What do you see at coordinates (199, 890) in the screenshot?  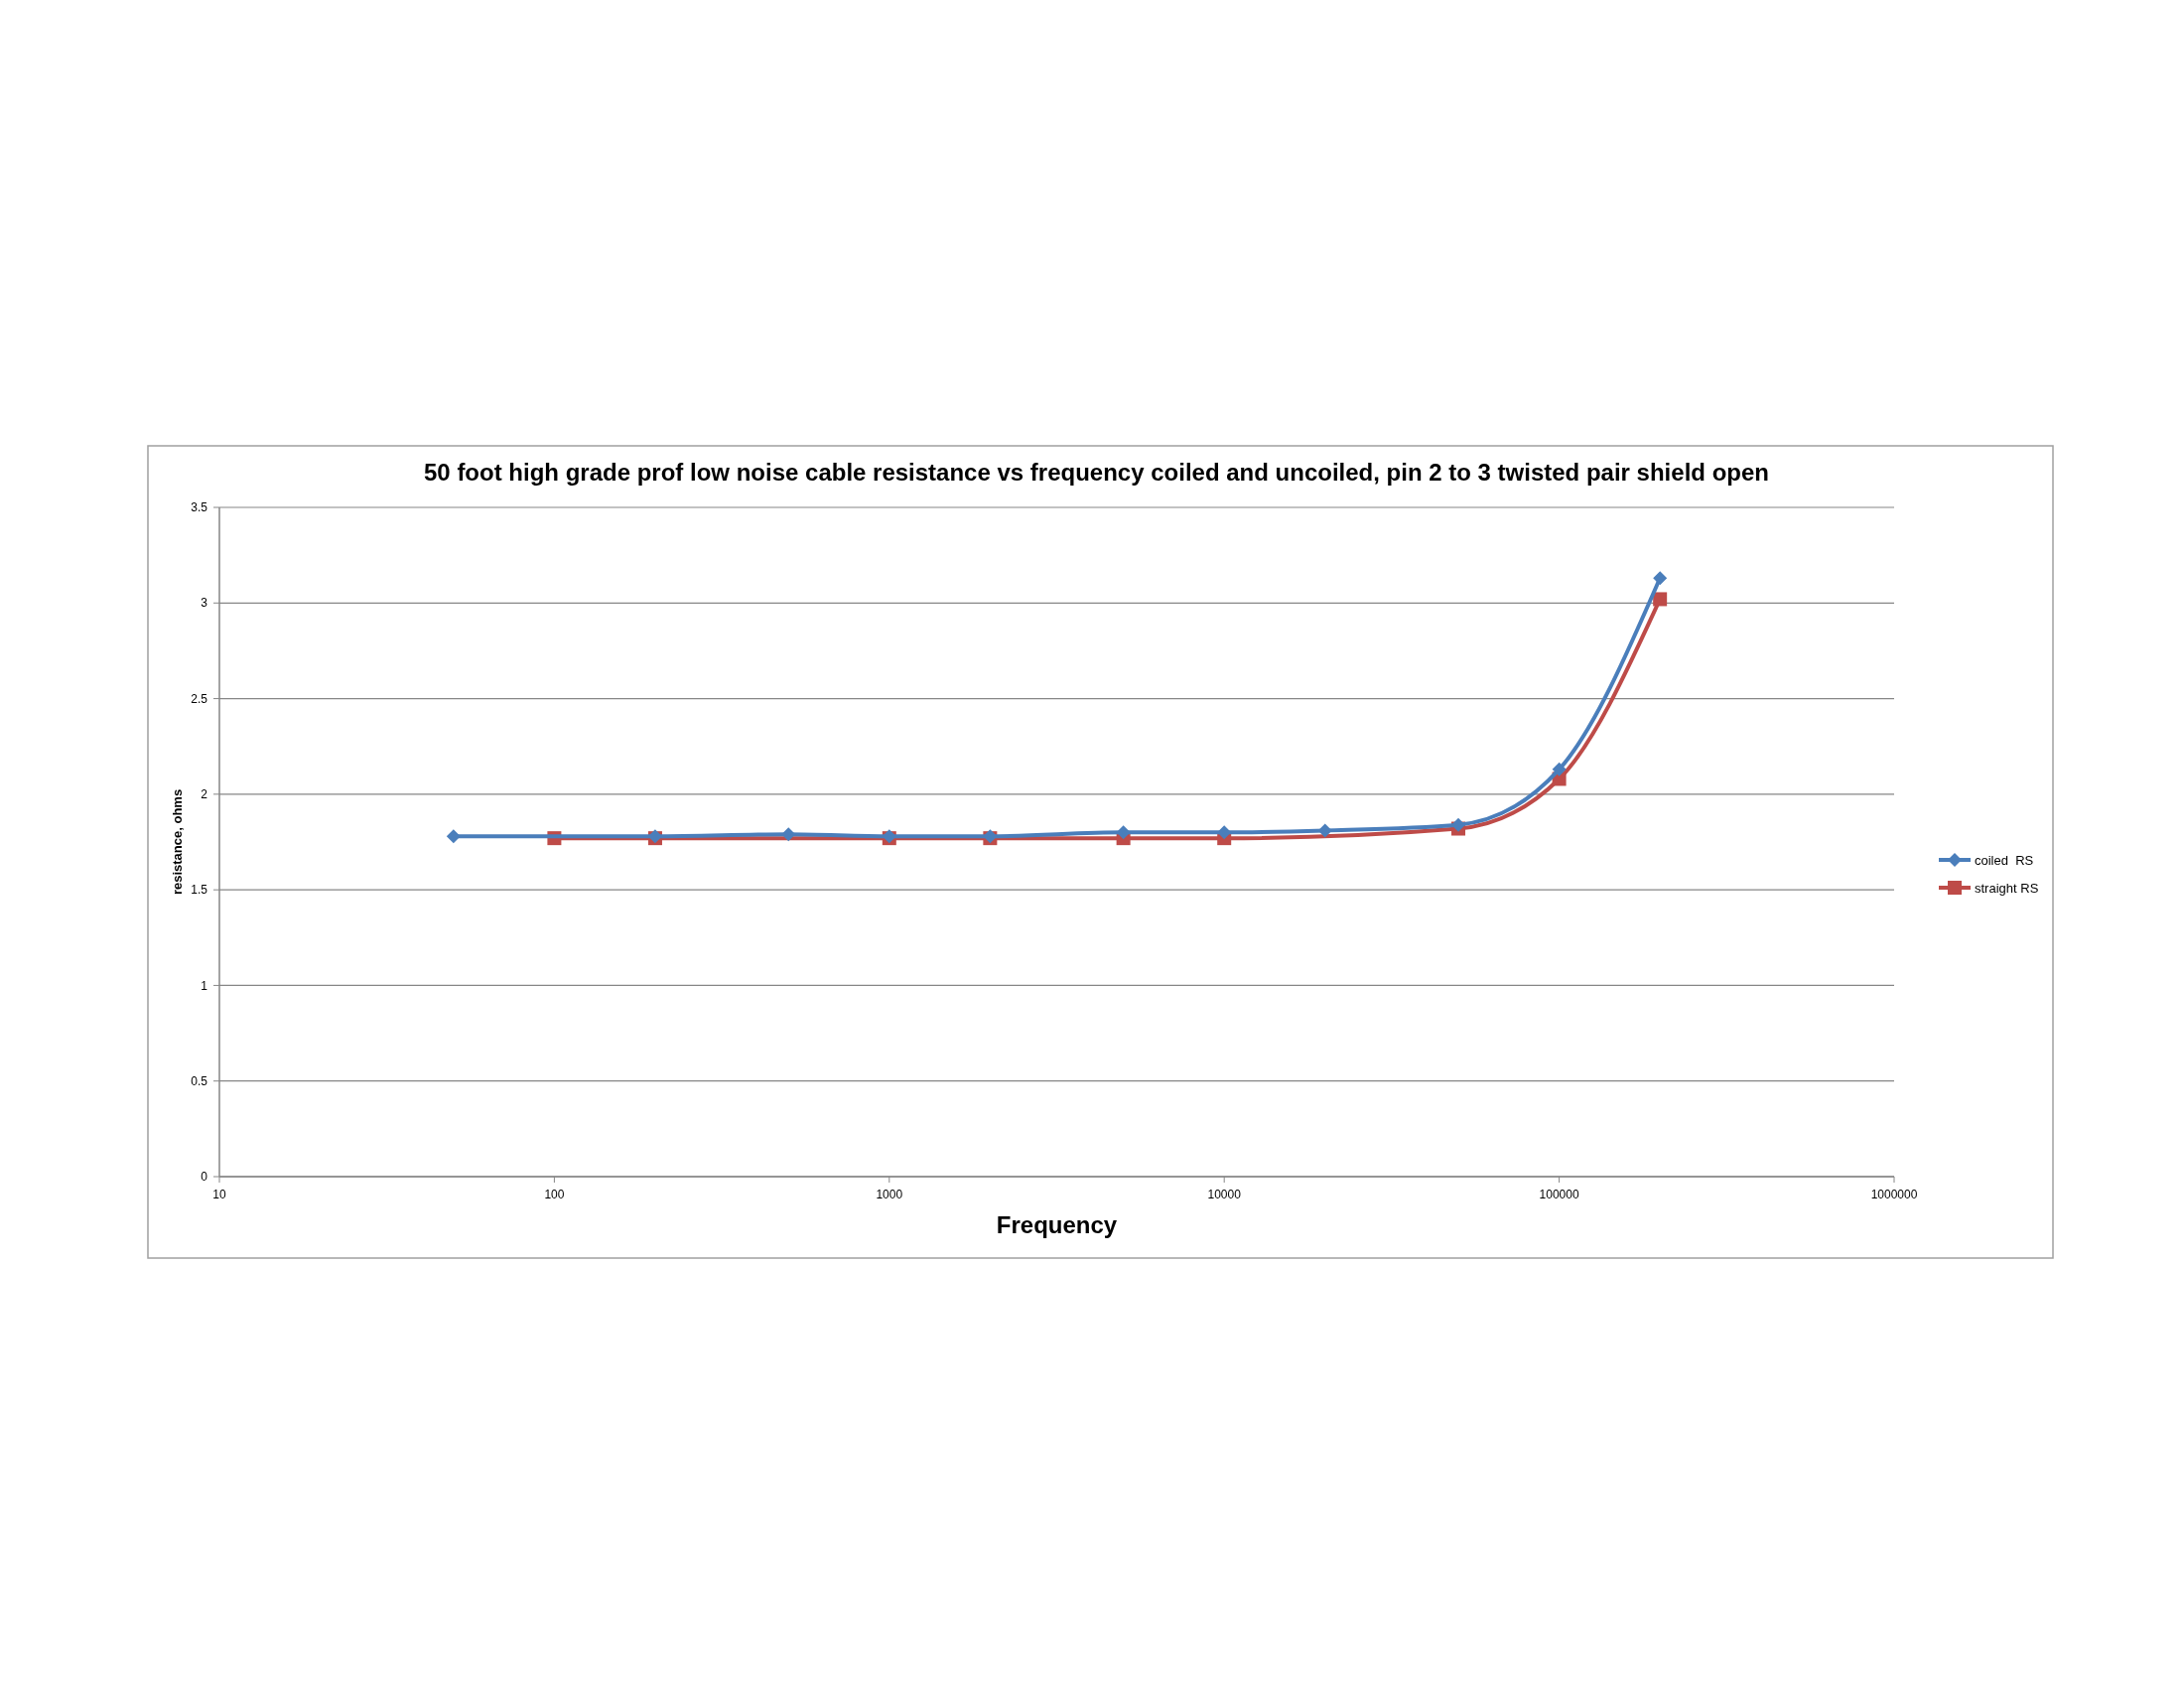 I see `y-tick-label: 1.5` at bounding box center [199, 890].